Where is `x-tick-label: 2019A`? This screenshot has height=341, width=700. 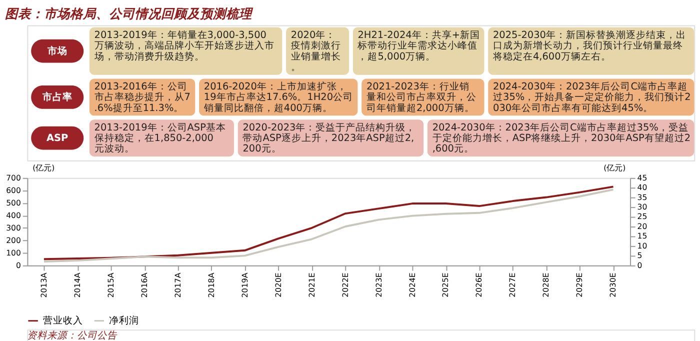 x-tick-label: 2019A is located at coordinates (245, 285).